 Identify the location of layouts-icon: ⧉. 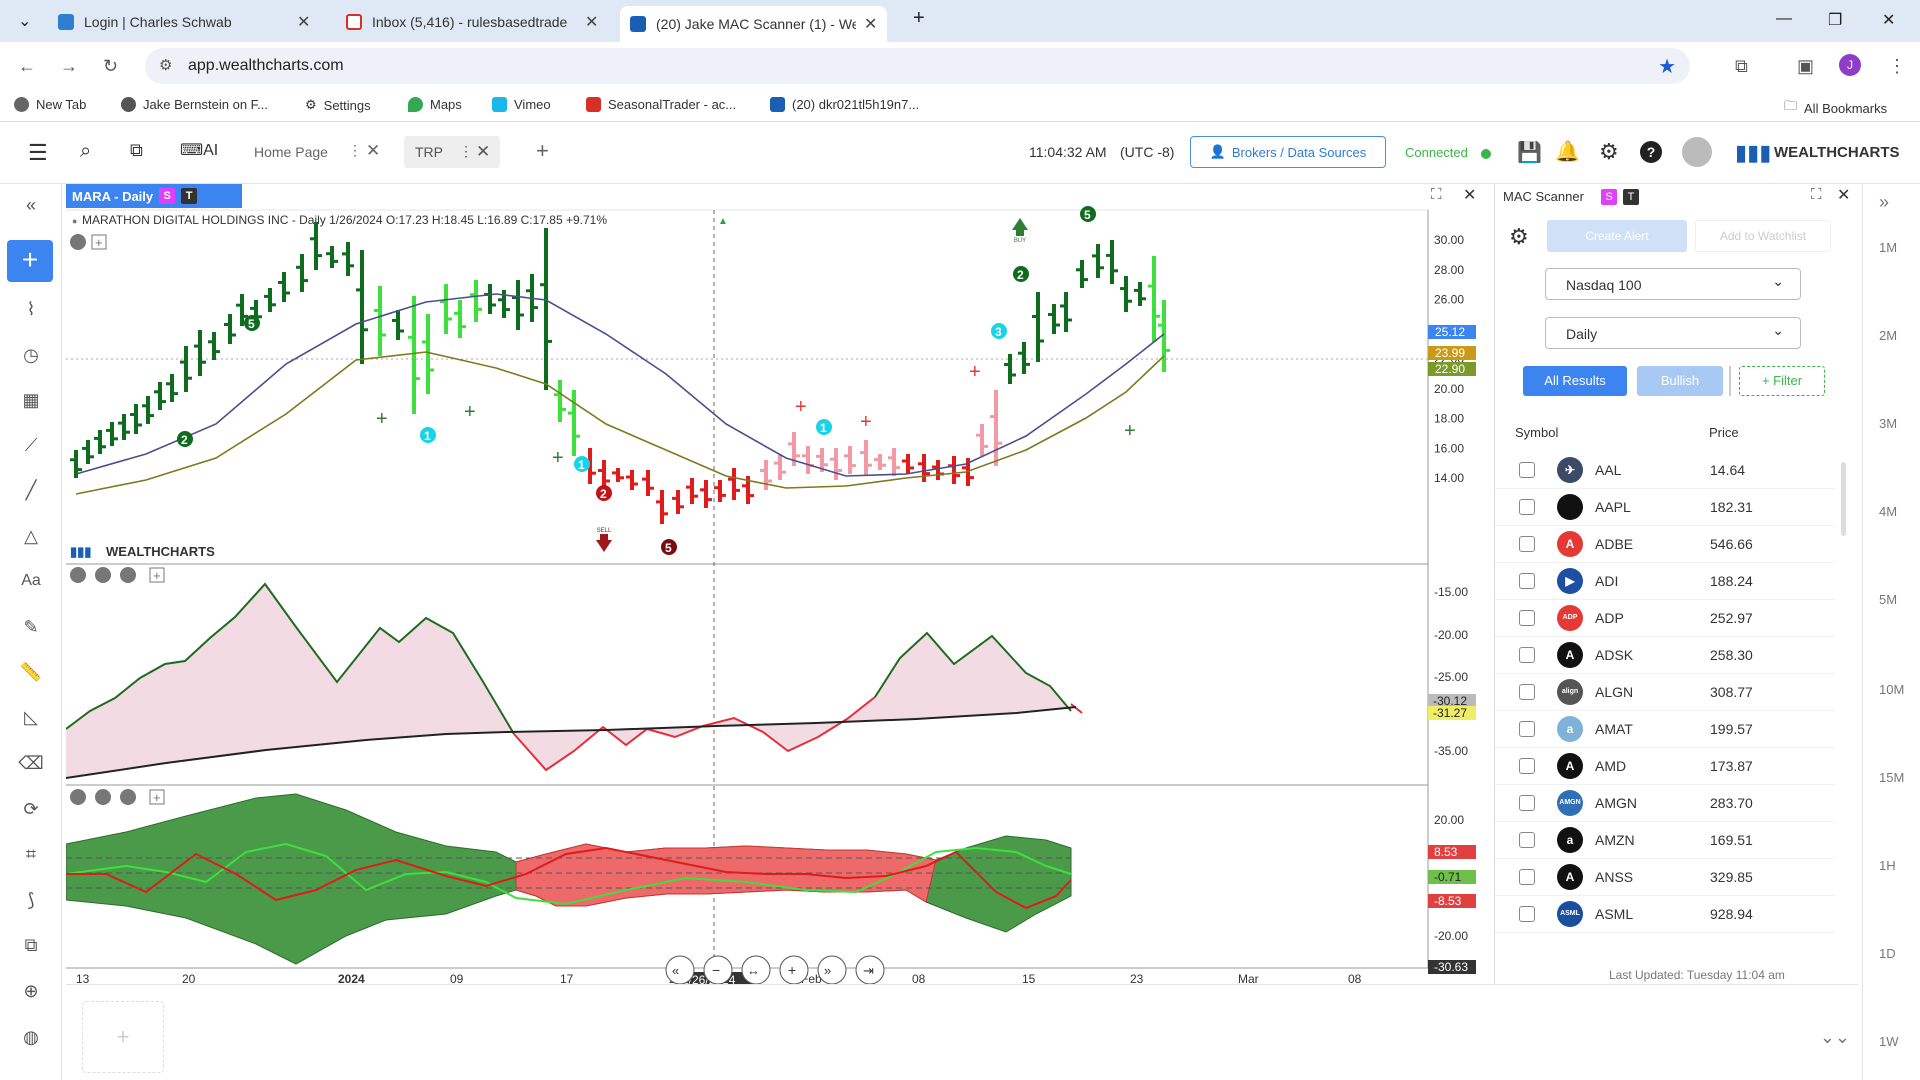
(136, 150).